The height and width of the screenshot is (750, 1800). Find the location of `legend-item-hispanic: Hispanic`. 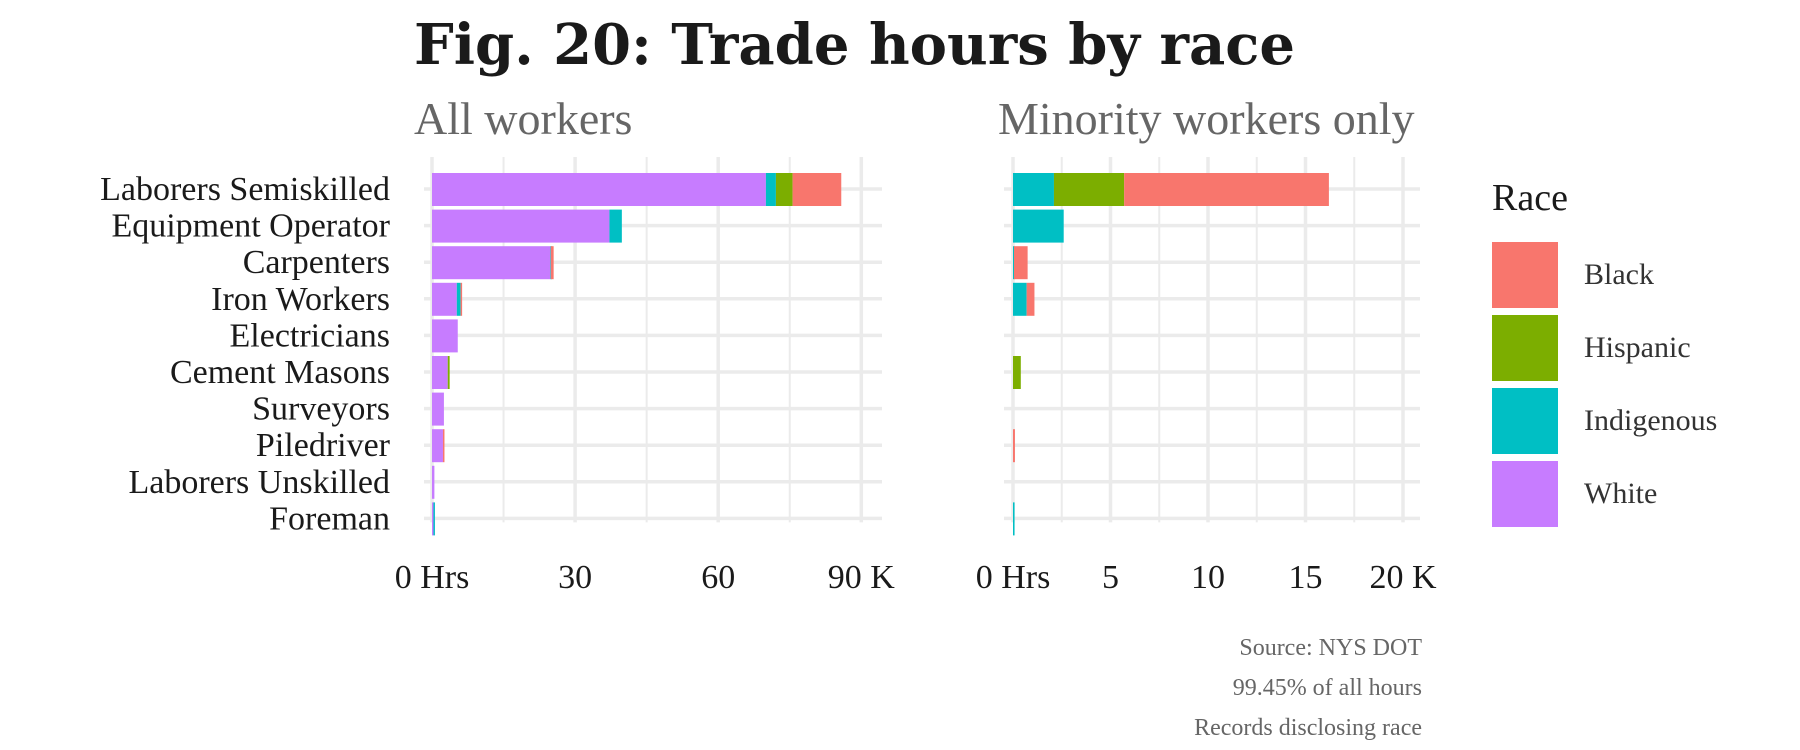

legend-item-hispanic: Hispanic is located at coordinates (1604, 347).